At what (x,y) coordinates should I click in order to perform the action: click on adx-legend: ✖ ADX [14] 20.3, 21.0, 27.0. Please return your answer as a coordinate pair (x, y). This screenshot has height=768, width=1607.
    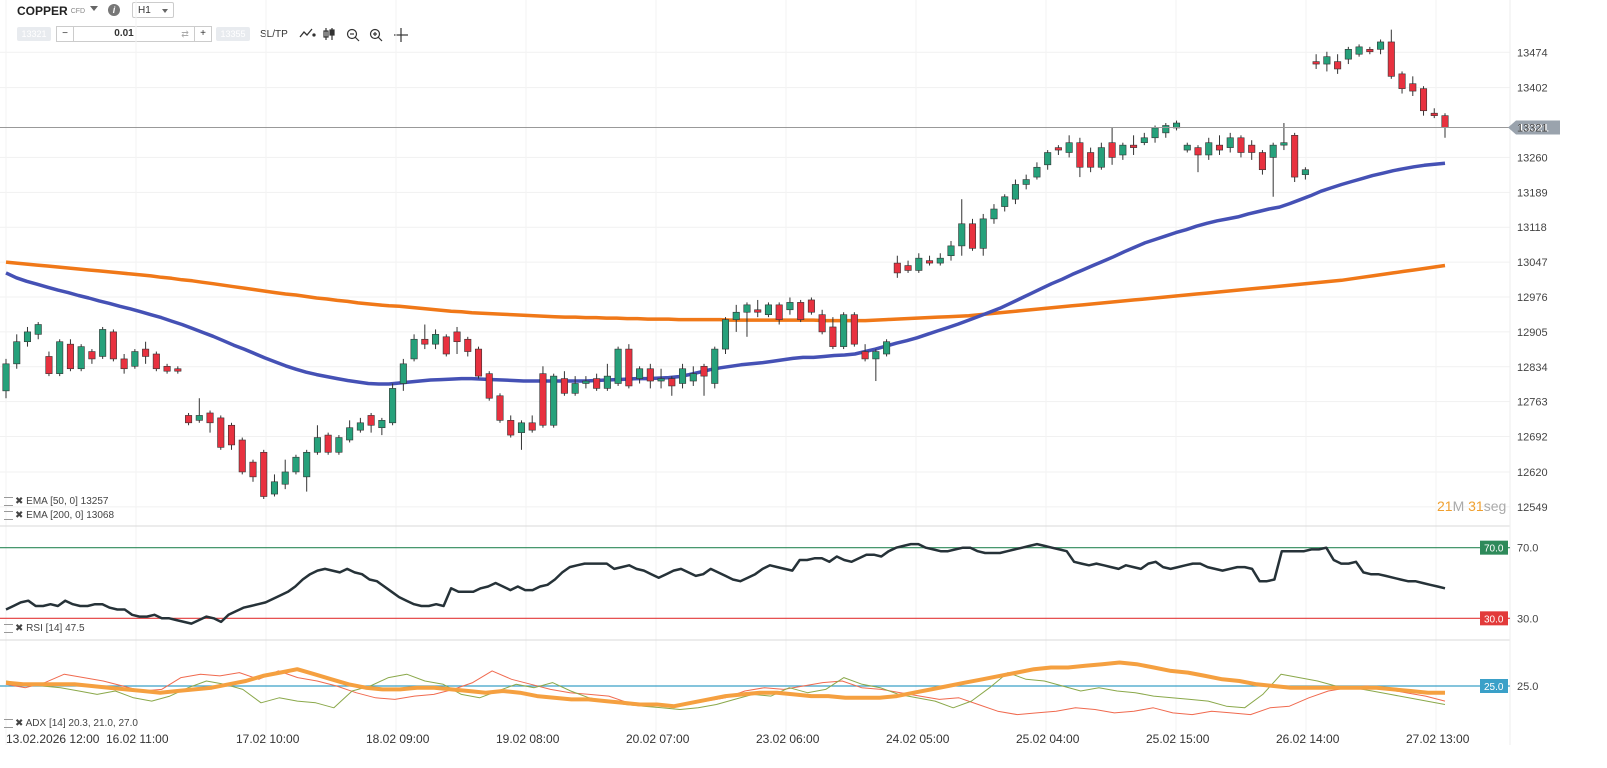
    Looking at the image, I should click on (71, 723).